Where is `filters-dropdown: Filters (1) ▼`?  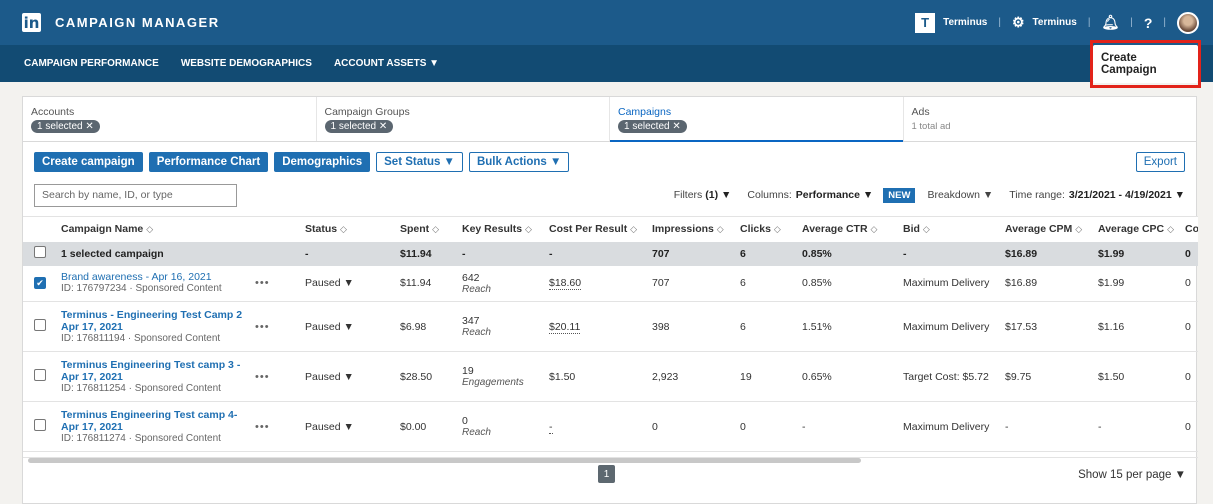 filters-dropdown: Filters (1) ▼ is located at coordinates (703, 195).